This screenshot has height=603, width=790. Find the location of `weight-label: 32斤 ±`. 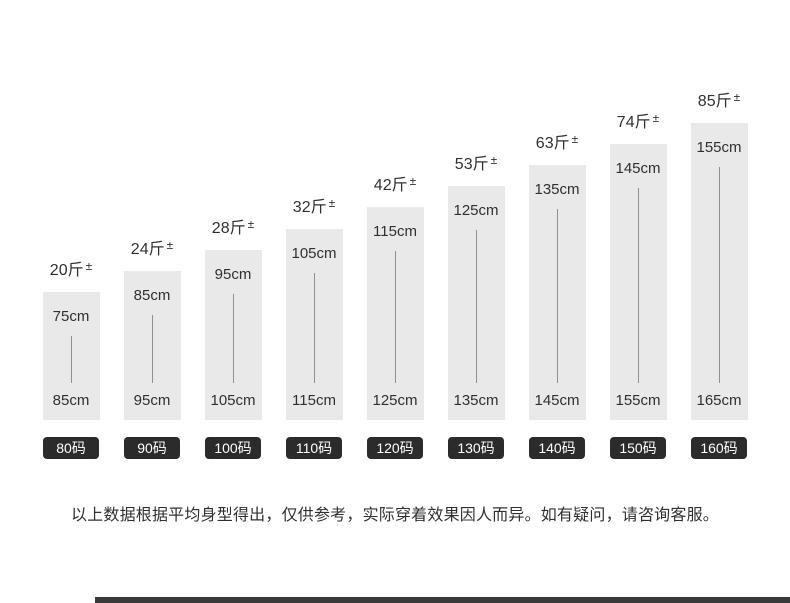

weight-label: 32斤 ± is located at coordinates (314, 205).